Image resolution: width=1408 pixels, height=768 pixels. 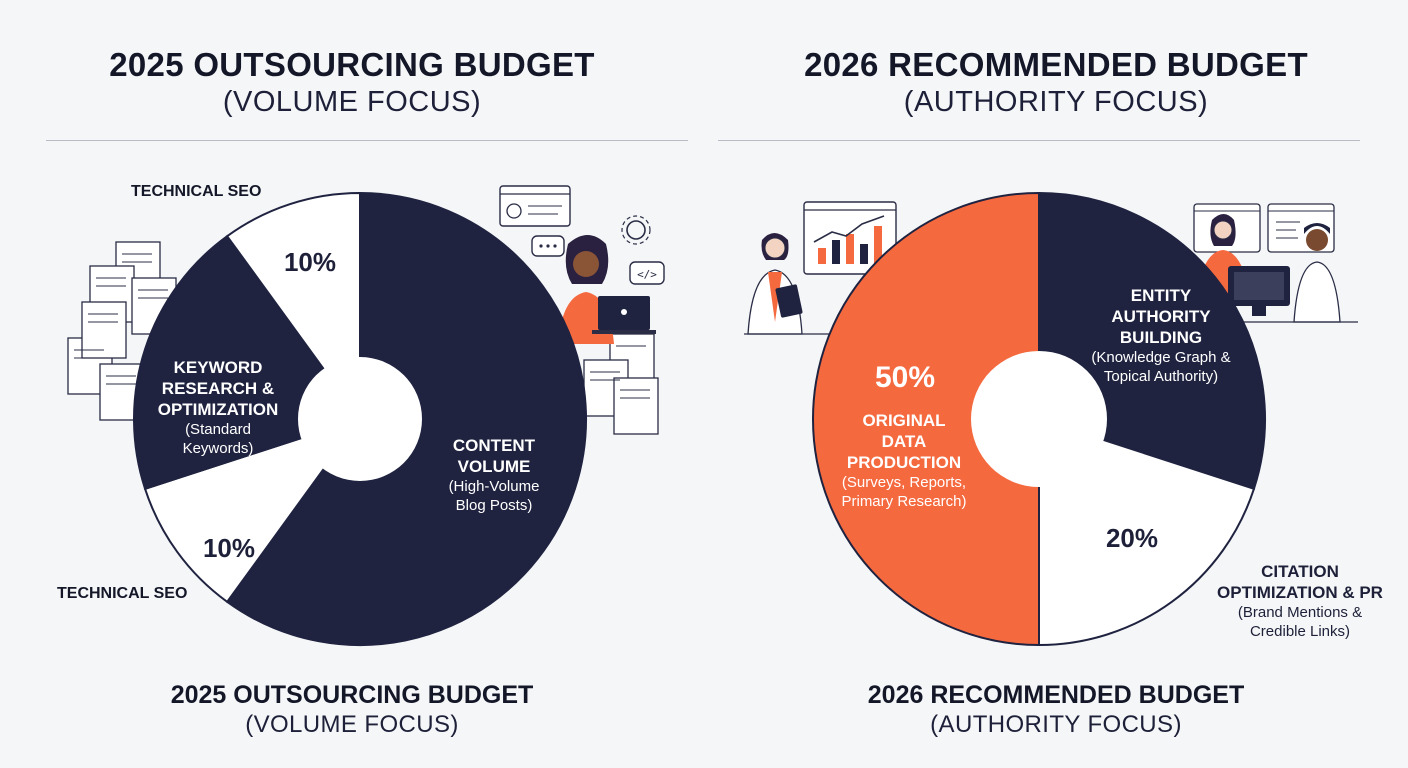 I want to click on citation-label-line1: CITATION, so click(x=1300, y=571).